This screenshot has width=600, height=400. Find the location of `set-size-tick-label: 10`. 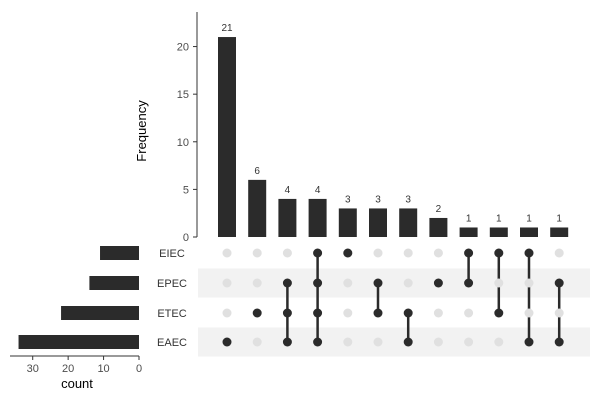

set-size-tick-label: 10 is located at coordinates (103, 369).